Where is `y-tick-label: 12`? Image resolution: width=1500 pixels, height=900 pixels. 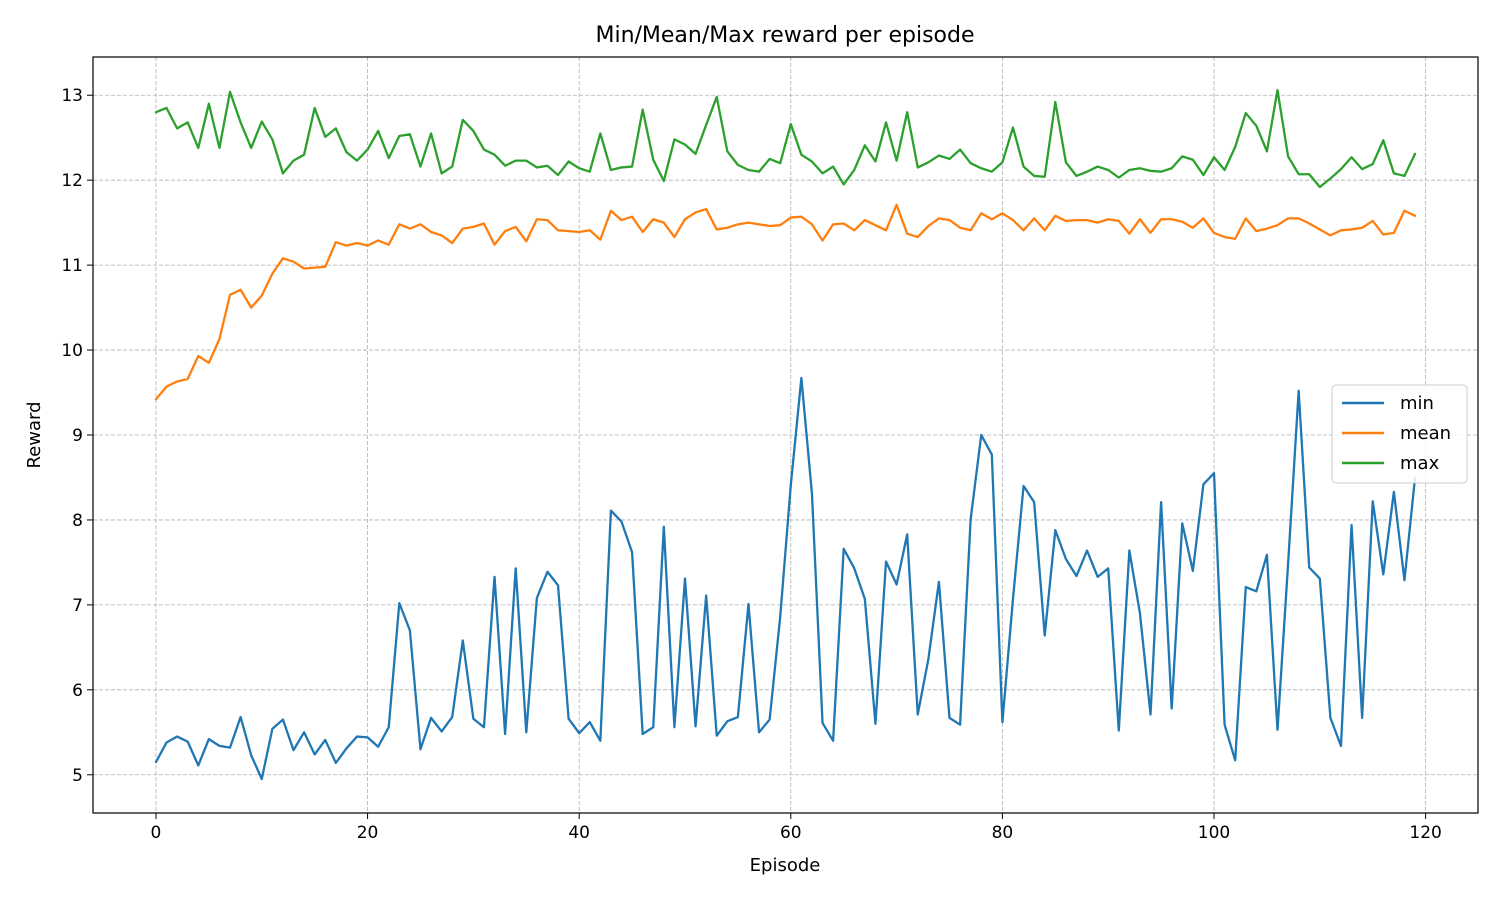
y-tick-label: 12 is located at coordinates (72, 181).